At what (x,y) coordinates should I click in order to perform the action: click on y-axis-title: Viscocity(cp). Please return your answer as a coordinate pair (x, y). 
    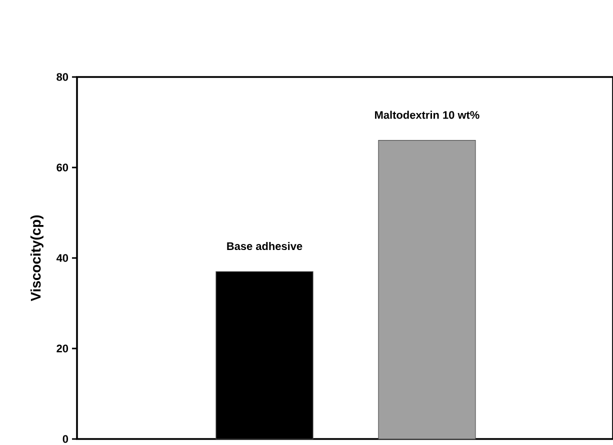
    Looking at the image, I should click on (37, 258).